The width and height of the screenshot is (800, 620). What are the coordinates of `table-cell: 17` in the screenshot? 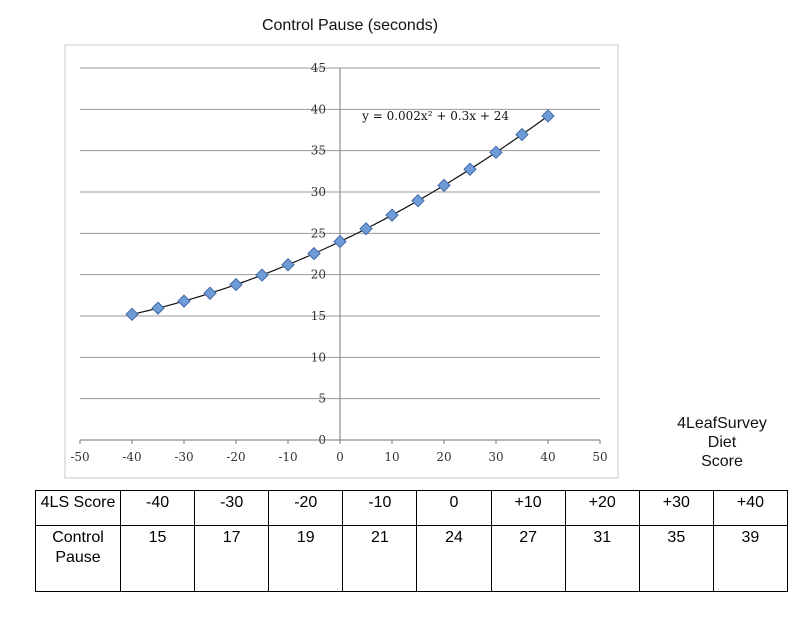 It's located at (232, 558).